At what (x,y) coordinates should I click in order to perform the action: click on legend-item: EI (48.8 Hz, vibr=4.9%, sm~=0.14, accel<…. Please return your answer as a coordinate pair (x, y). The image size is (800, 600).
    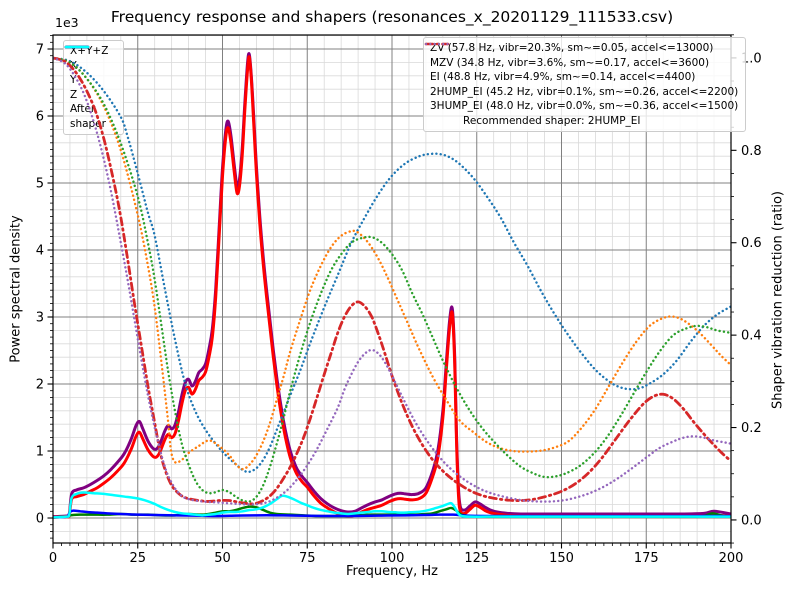
    Looking at the image, I should click on (581, 63).